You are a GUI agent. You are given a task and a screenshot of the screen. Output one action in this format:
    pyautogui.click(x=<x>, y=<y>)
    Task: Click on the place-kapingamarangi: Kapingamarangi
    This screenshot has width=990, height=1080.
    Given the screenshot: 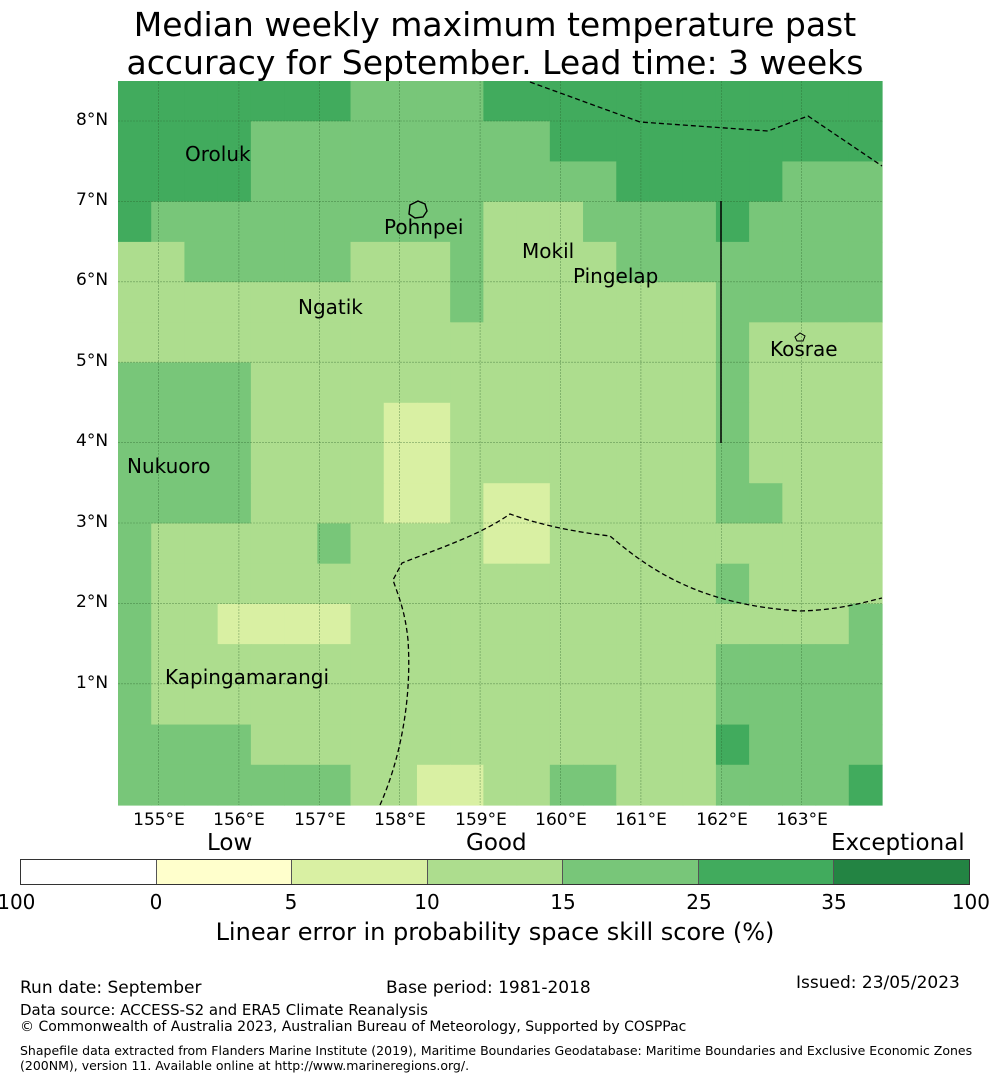 What is the action you would take?
    pyautogui.click(x=247, y=677)
    